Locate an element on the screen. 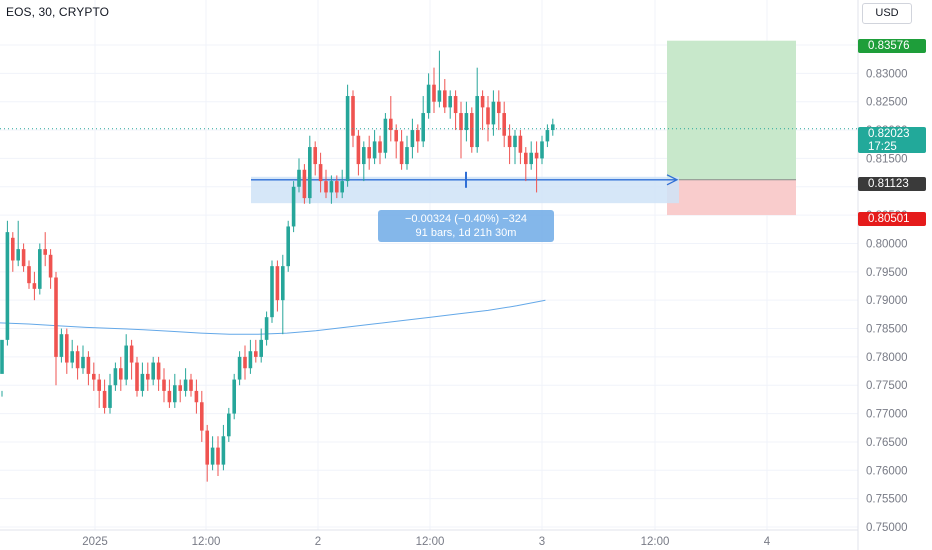 The image size is (932, 550). bar-countdown: 17:25 is located at coordinates (882, 146).